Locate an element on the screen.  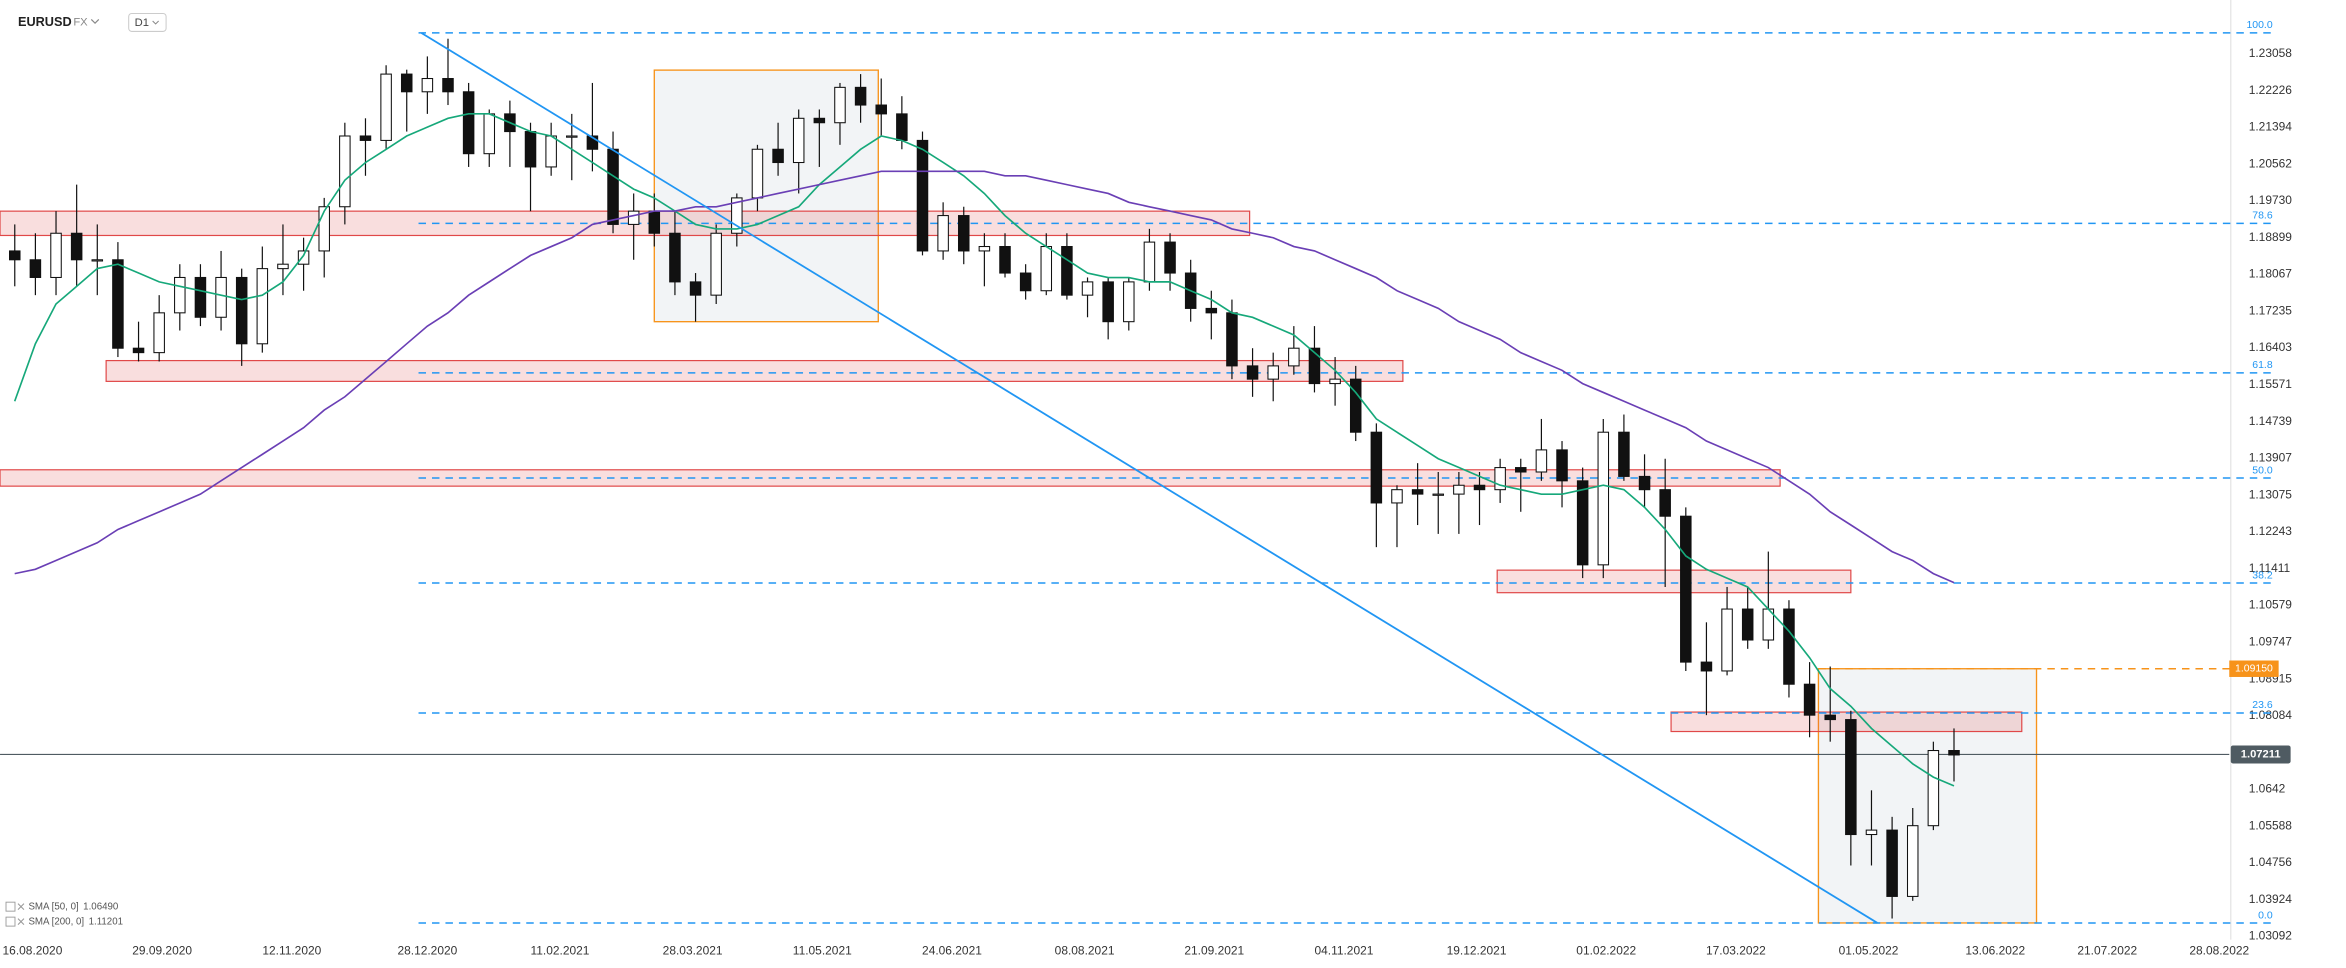
y-tick-label: 1.03092 is located at coordinates (2271, 936).